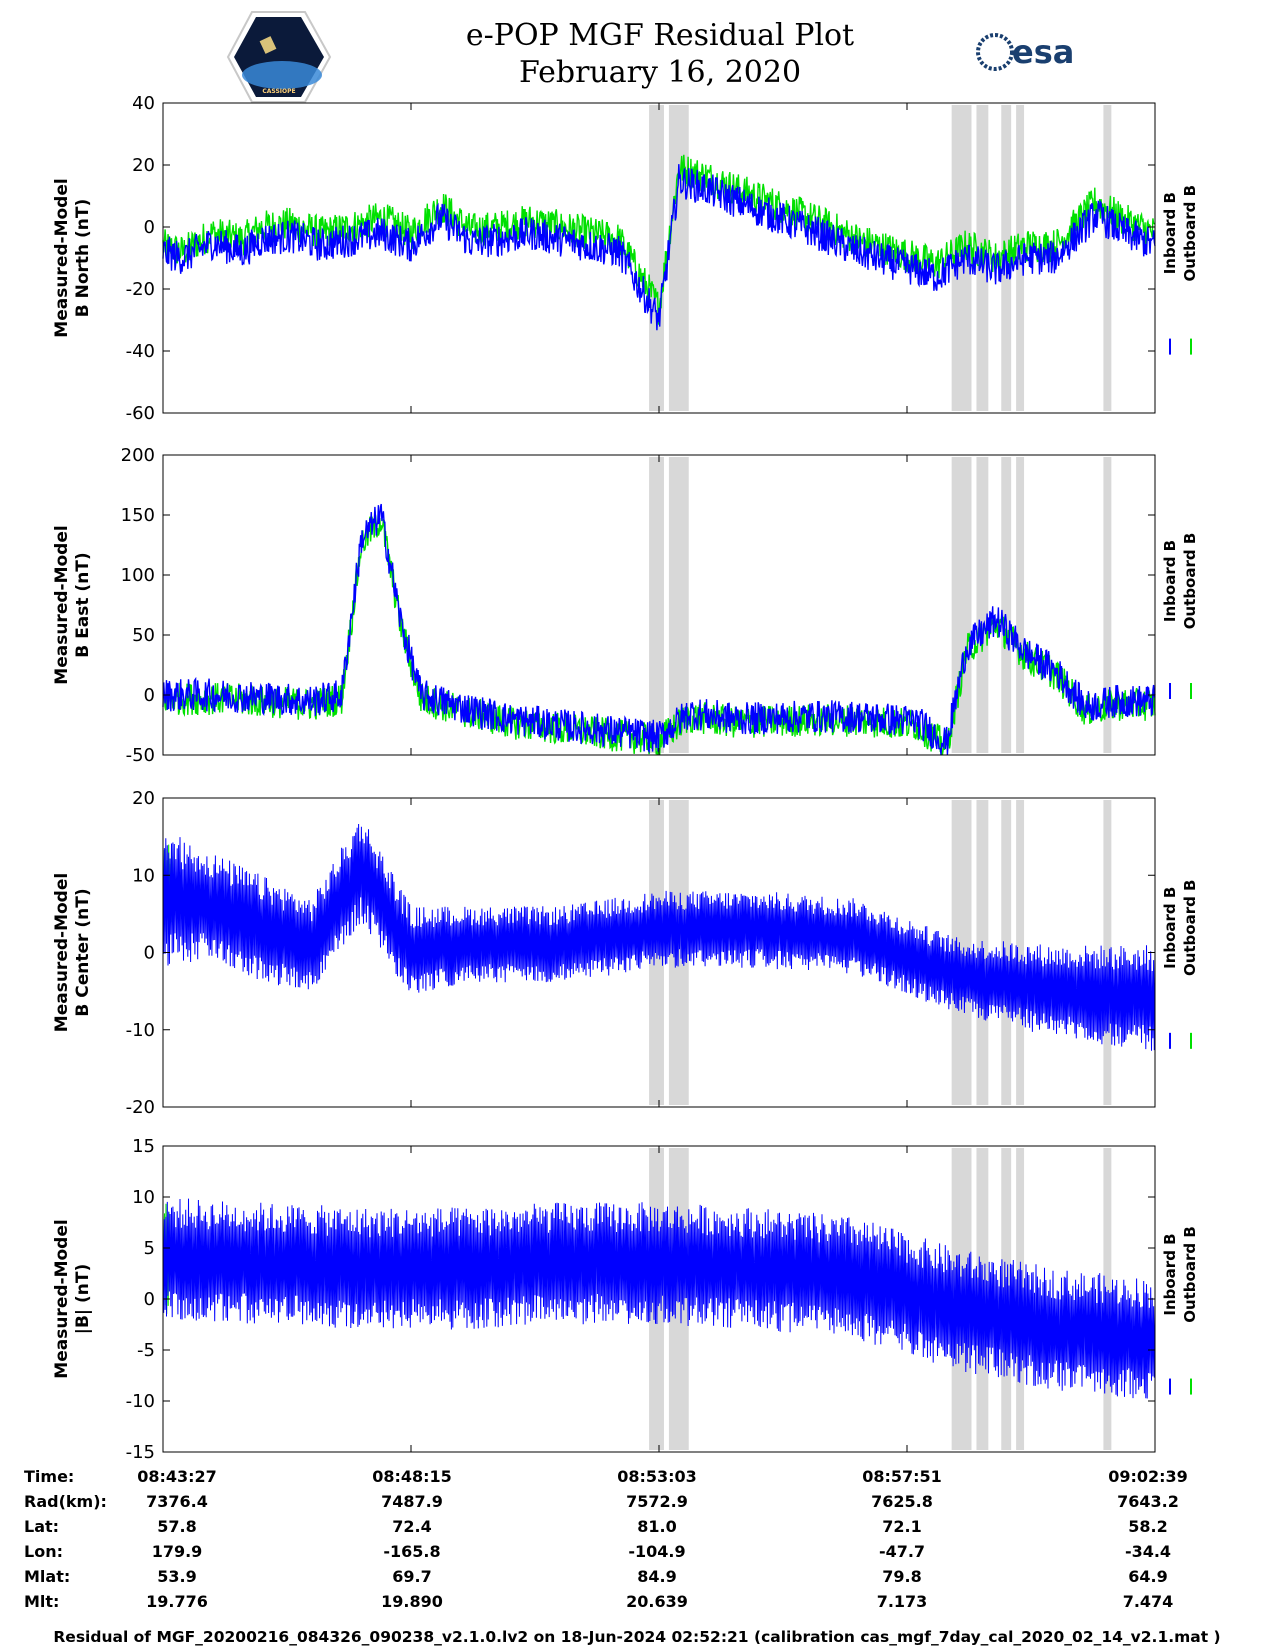  What do you see at coordinates (149, 1248) in the screenshot?
I see `y-tick-label: 5` at bounding box center [149, 1248].